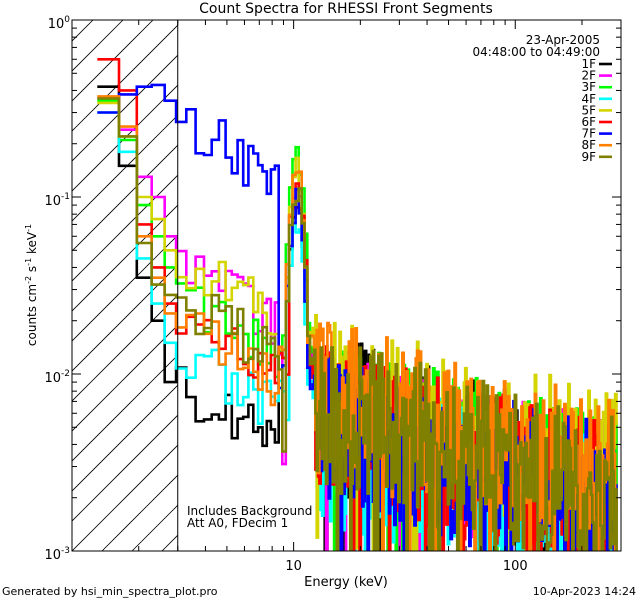  What do you see at coordinates (31, 285) in the screenshot?
I see `y-axis-label: counts cm-2 s-1 keV-1` at bounding box center [31, 285].